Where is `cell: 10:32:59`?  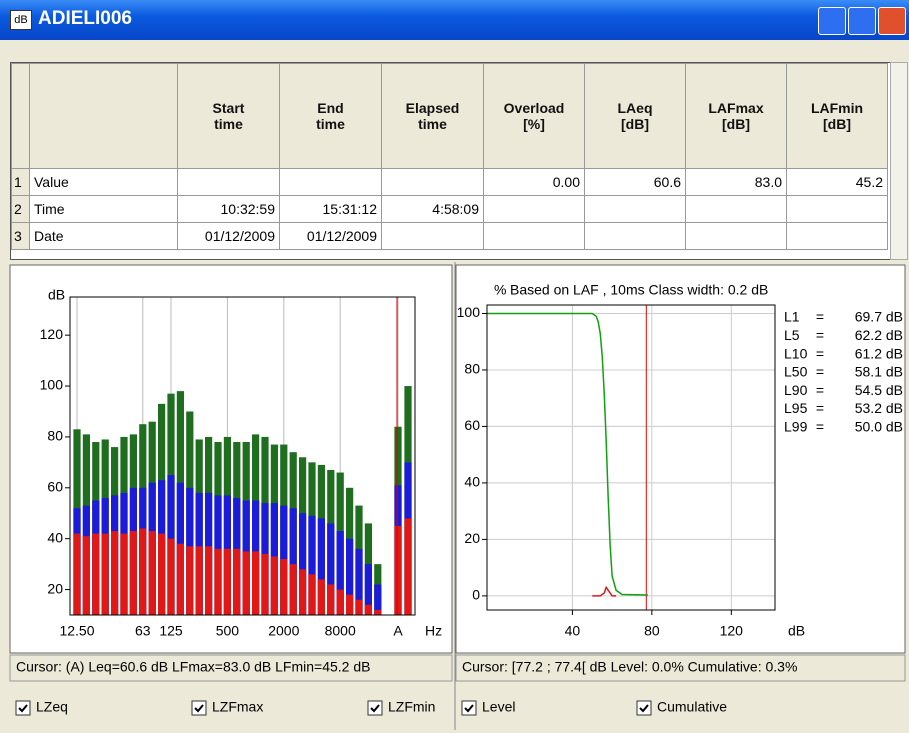
cell: 10:32:59 is located at coordinates (228, 209).